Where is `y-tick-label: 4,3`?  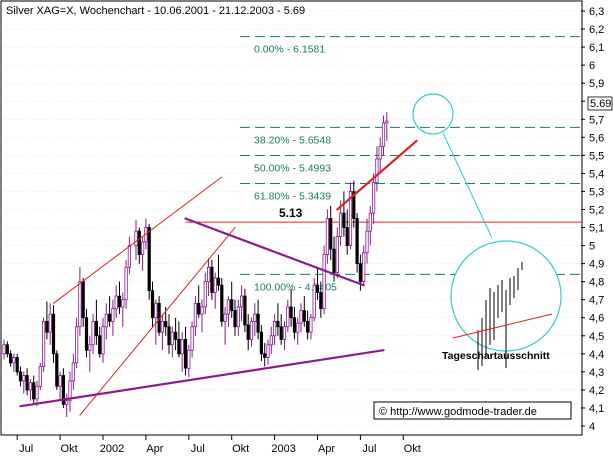 y-tick-label: 4,3 is located at coordinates (596, 373).